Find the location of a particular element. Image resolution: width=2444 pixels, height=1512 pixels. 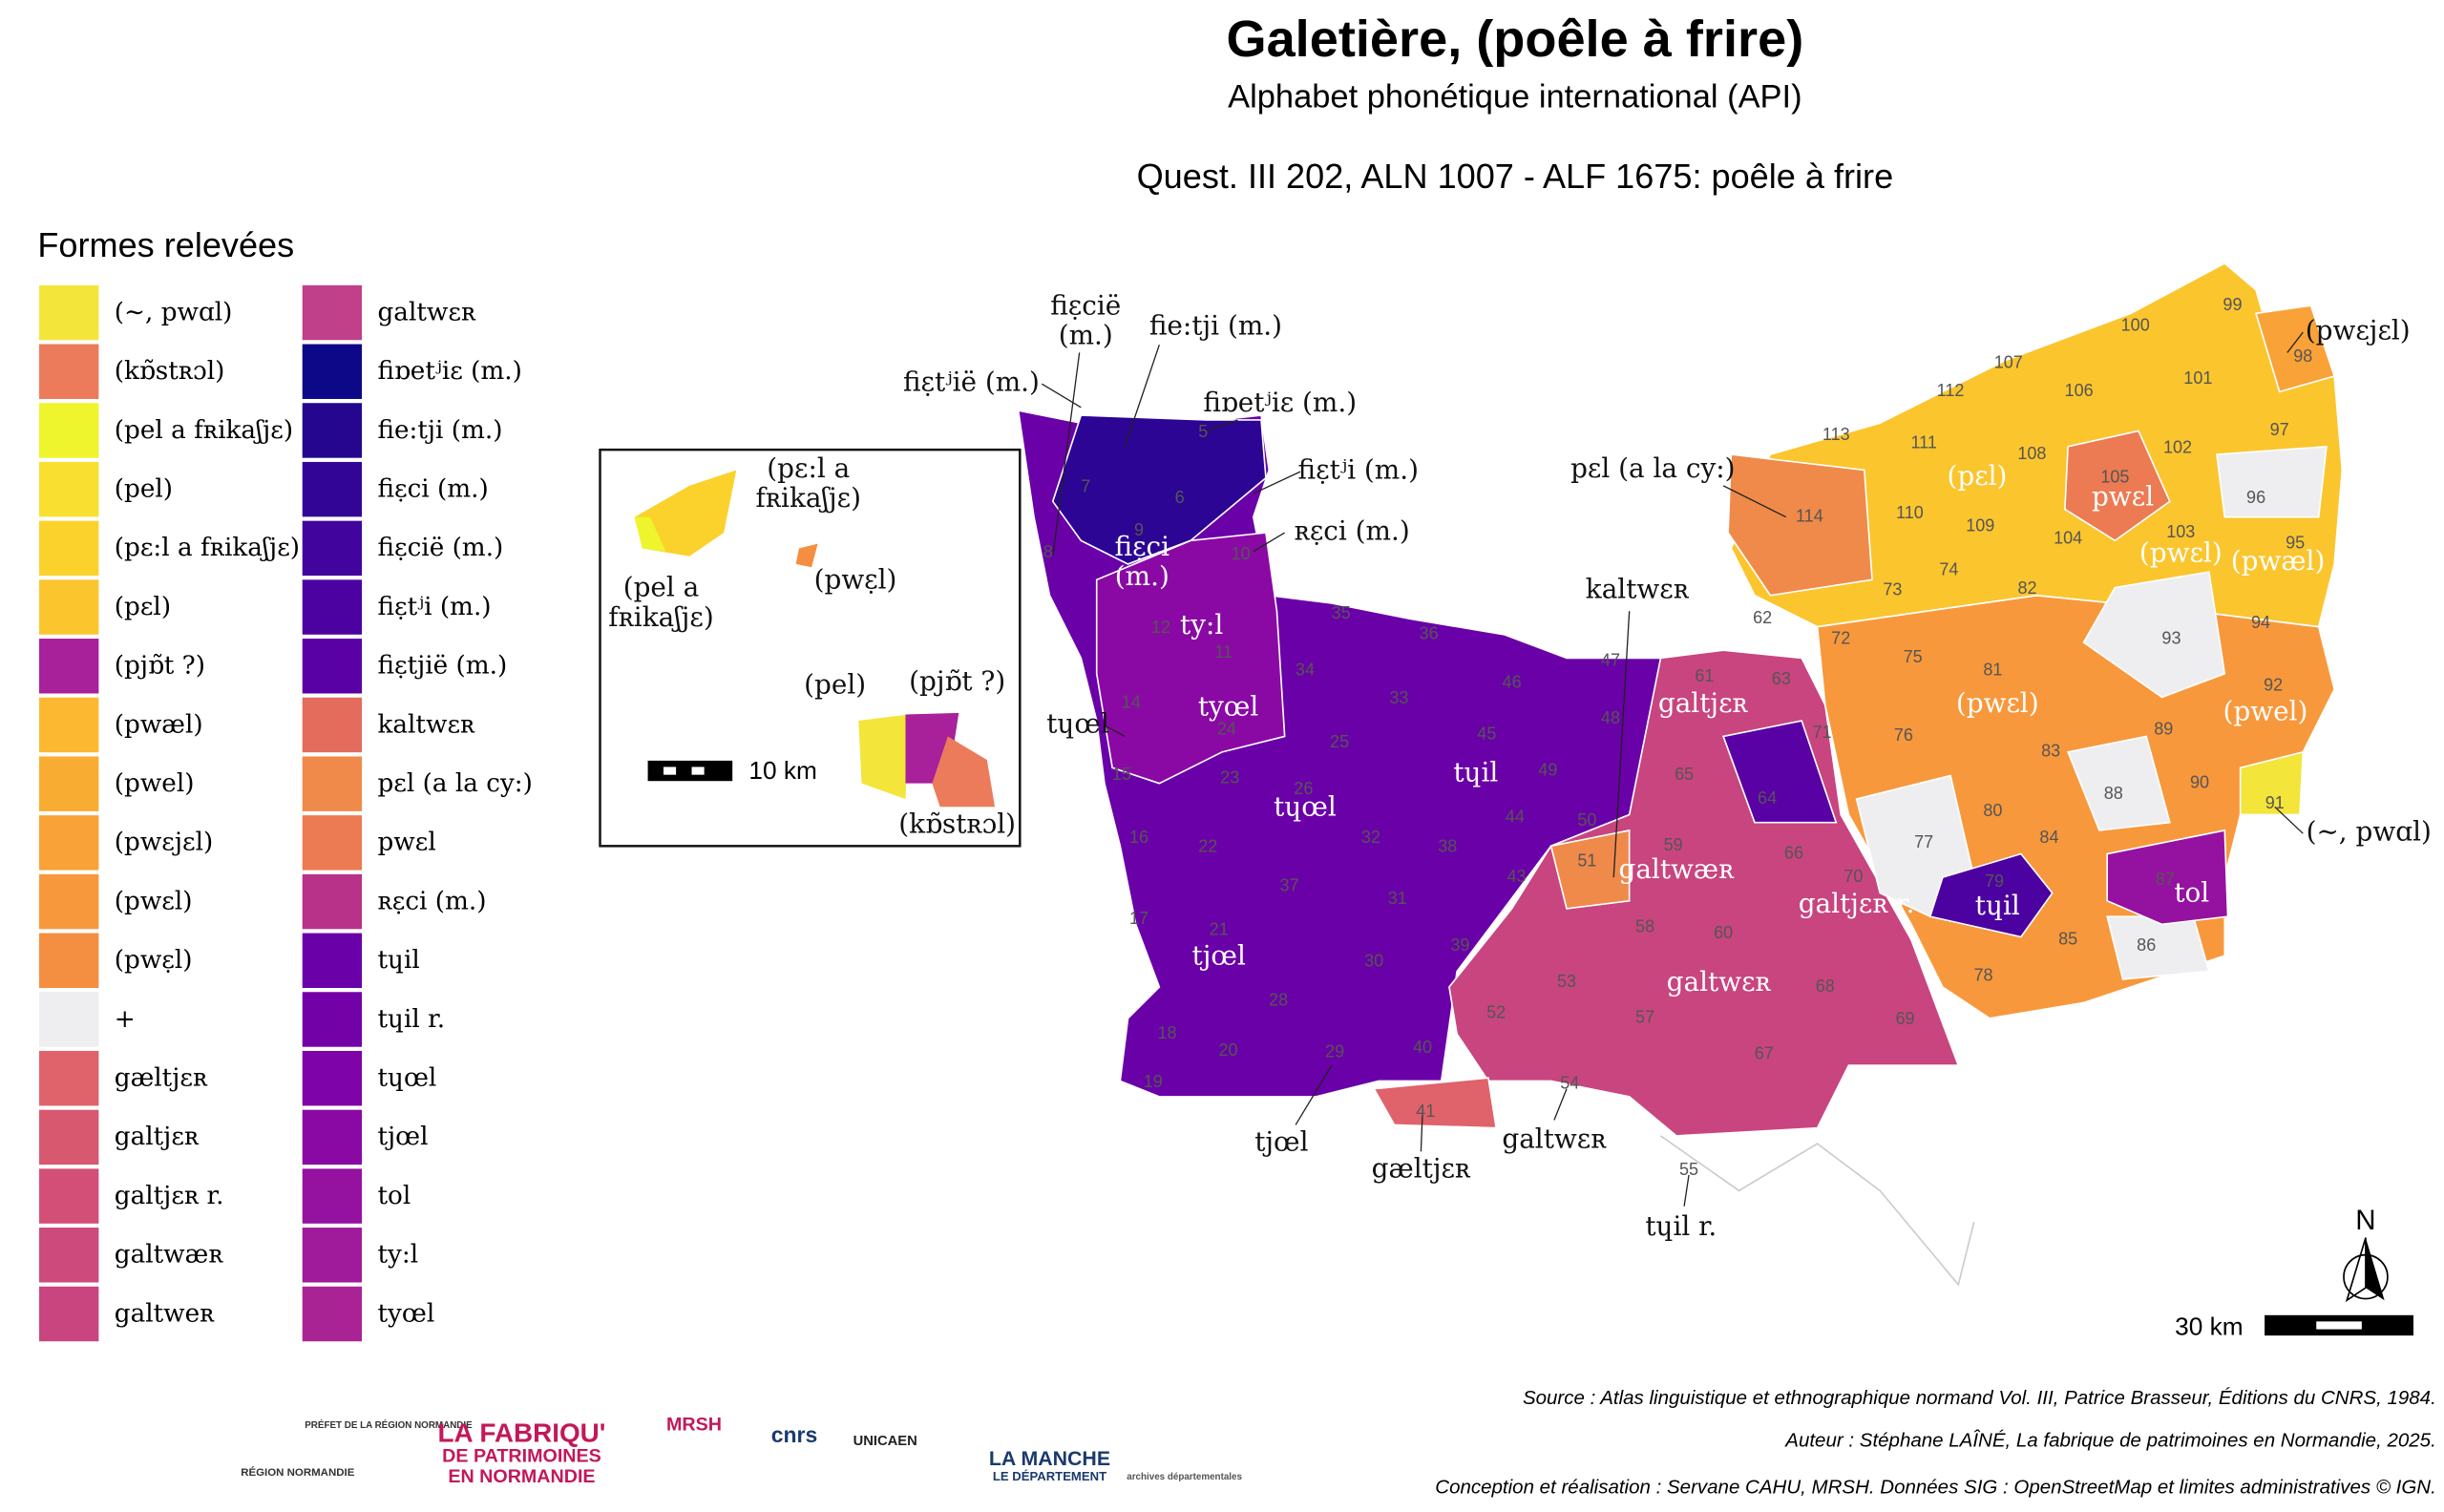

region-label: (pwæl) is located at coordinates (2278, 561).